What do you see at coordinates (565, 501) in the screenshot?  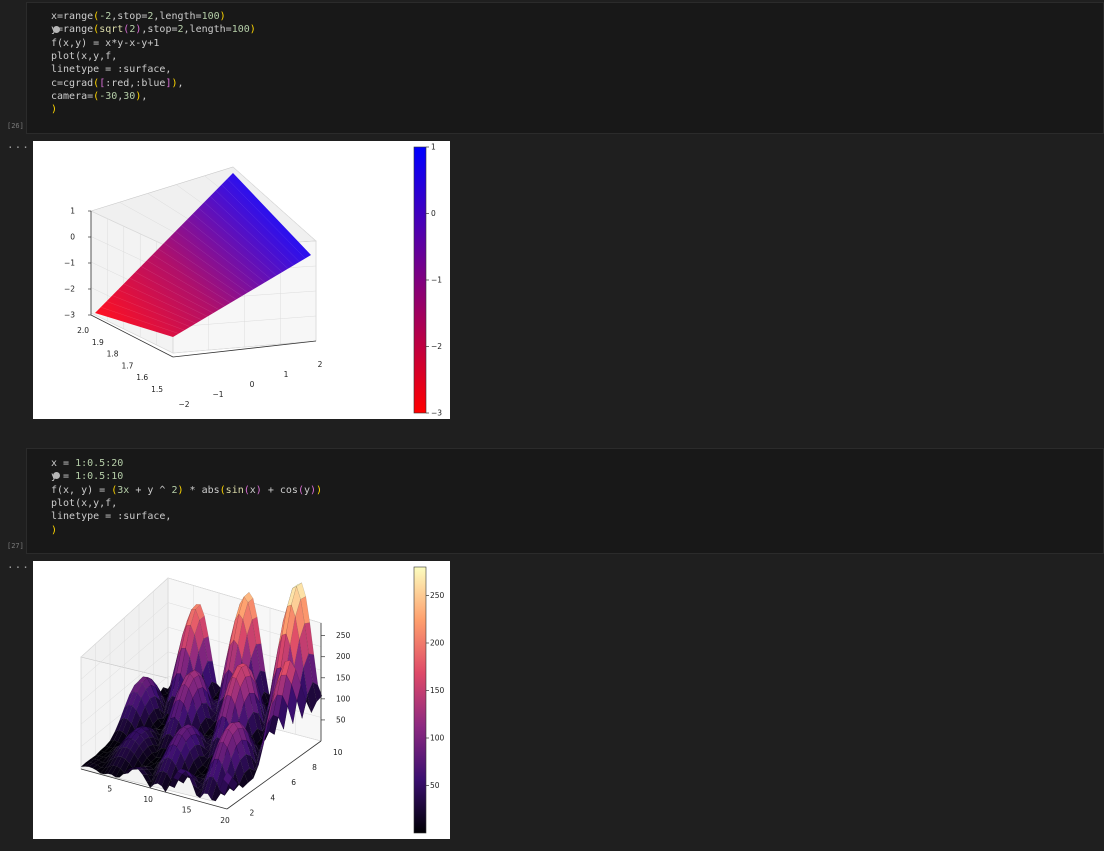 I see `code-editor` at bounding box center [565, 501].